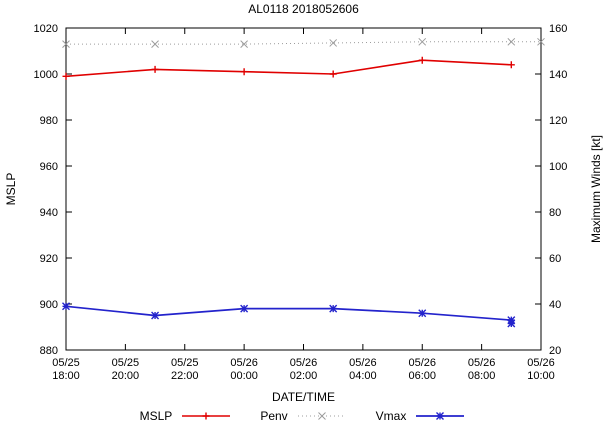  I want to click on y-left-tick-label: 1020, so click(46, 29).